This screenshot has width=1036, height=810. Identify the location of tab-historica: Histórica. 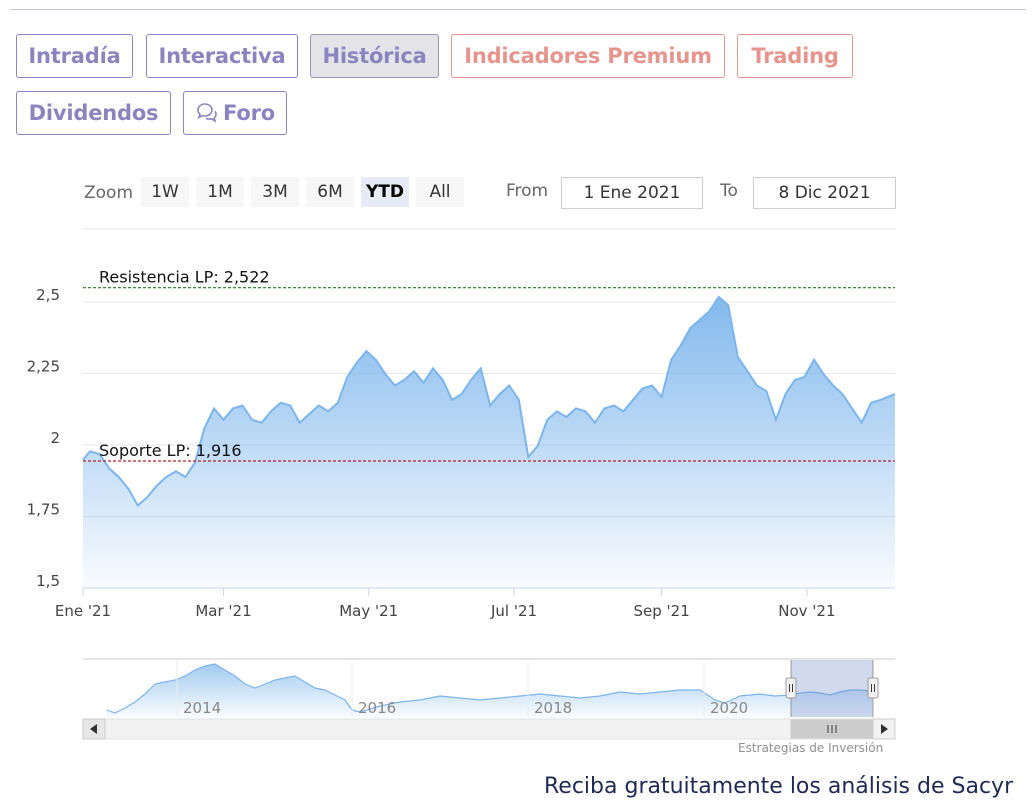
(374, 56).